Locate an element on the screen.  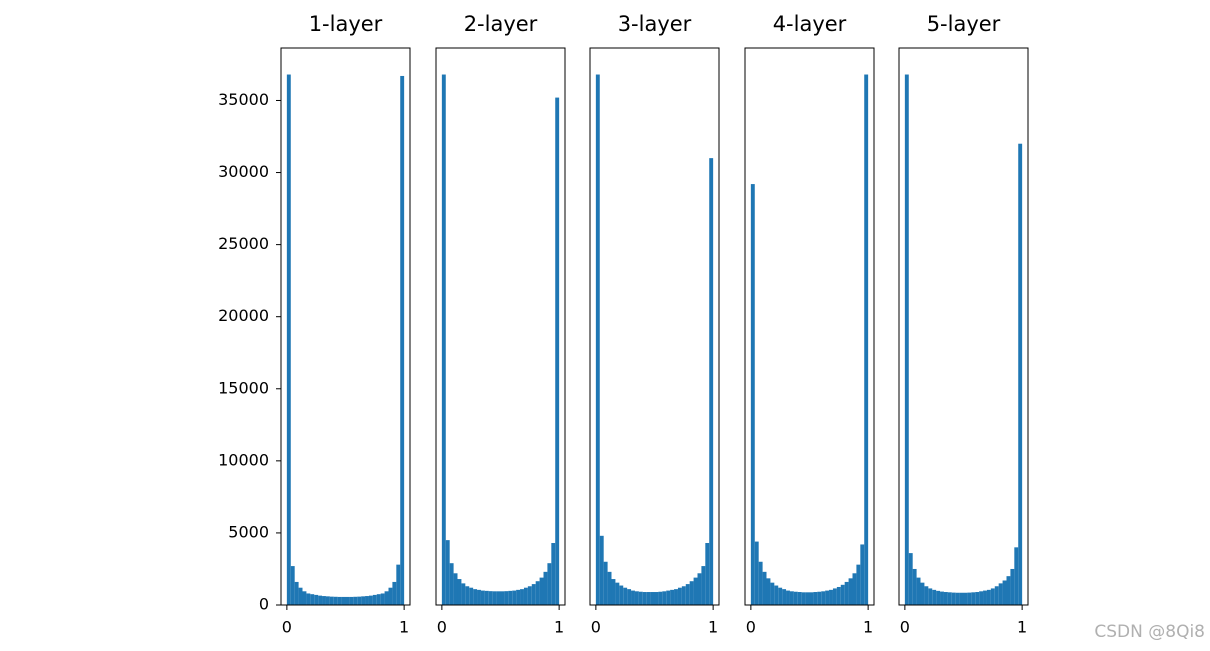
y-tick-label: 35000 is located at coordinates (243, 99).